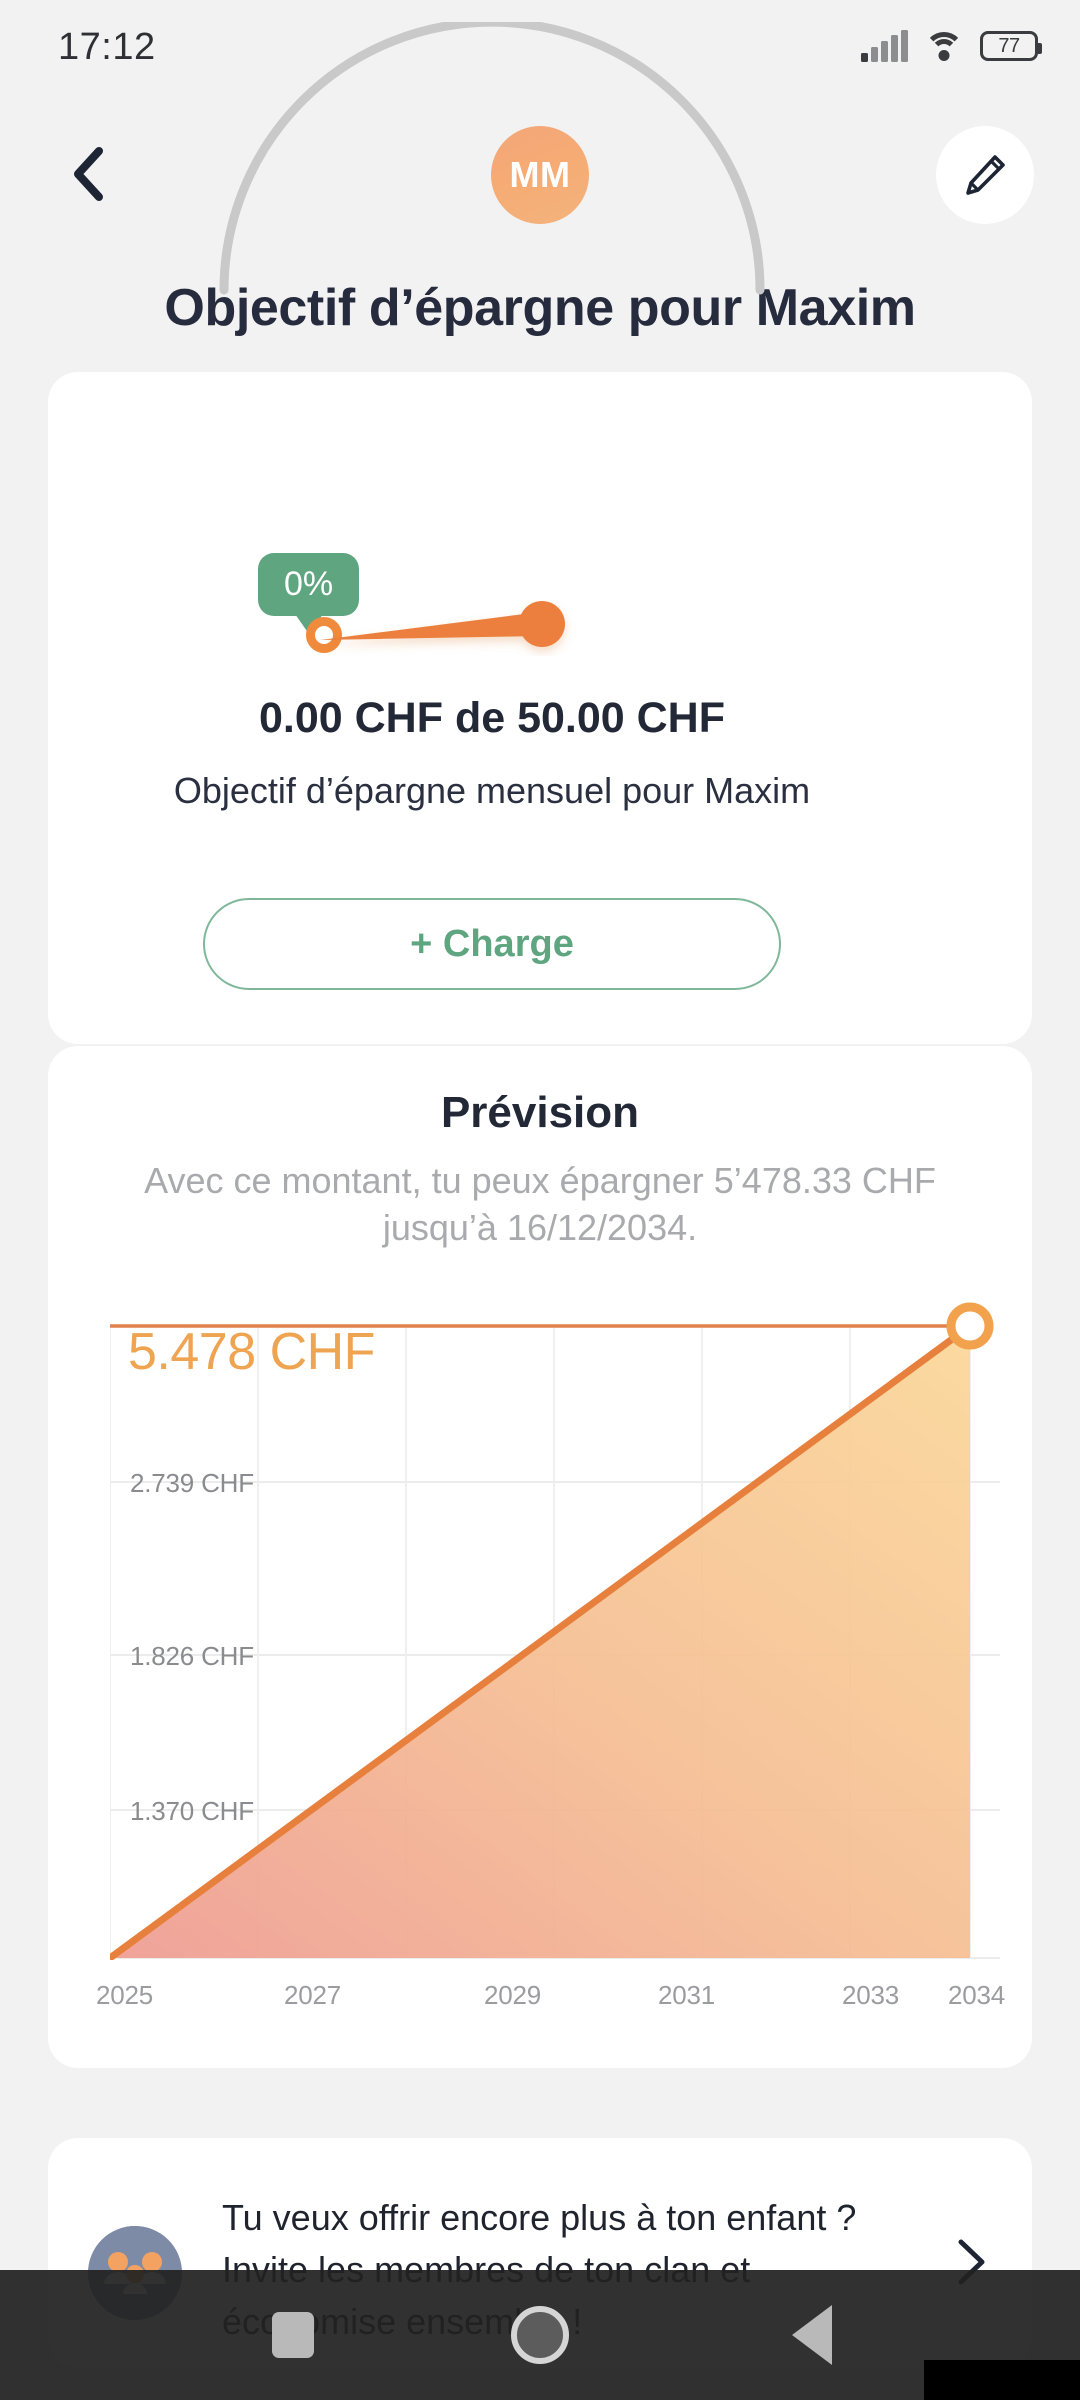  I want to click on add-charge-button: + Charge, so click(492, 944).